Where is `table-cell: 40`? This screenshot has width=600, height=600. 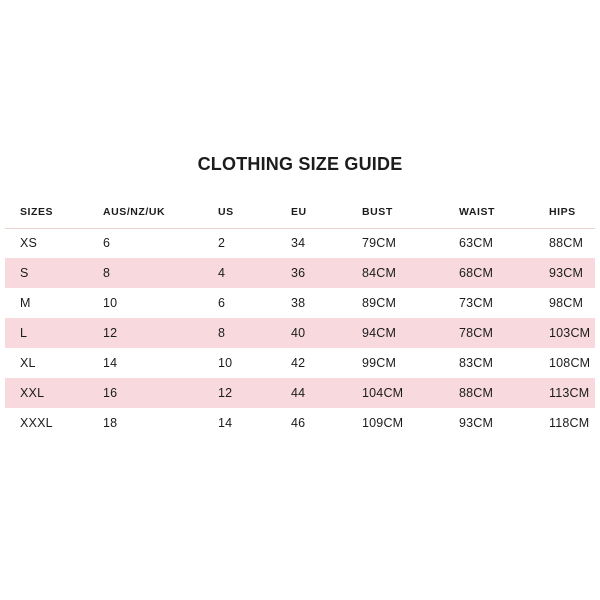
table-cell: 40 is located at coordinates (298, 333).